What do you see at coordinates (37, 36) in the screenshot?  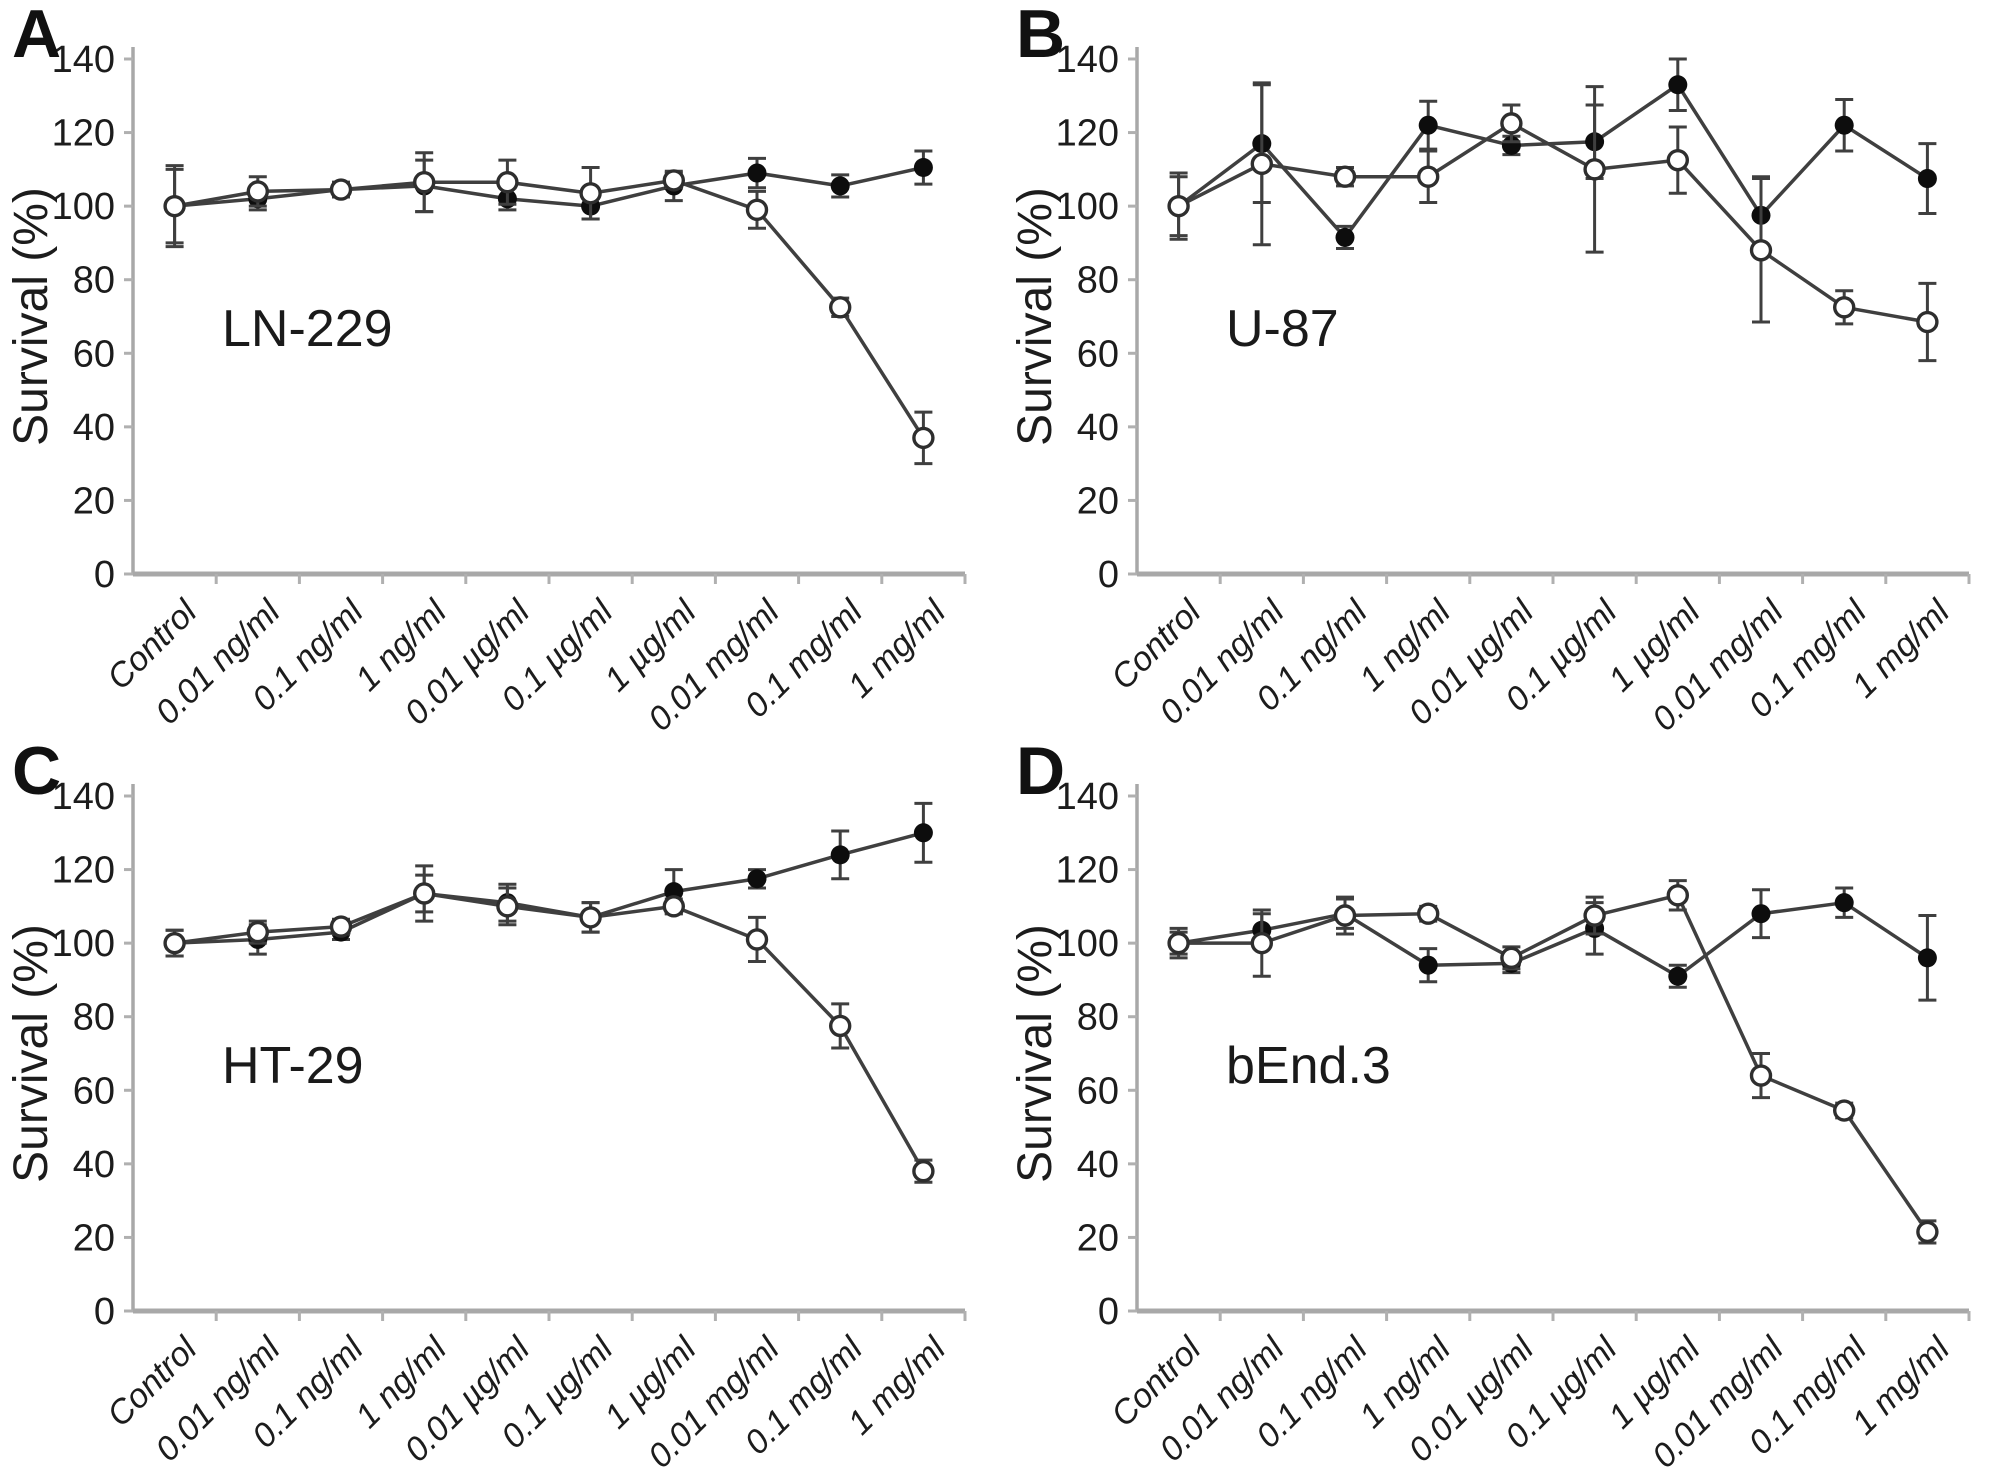 I see `panel-letter-A: A` at bounding box center [37, 36].